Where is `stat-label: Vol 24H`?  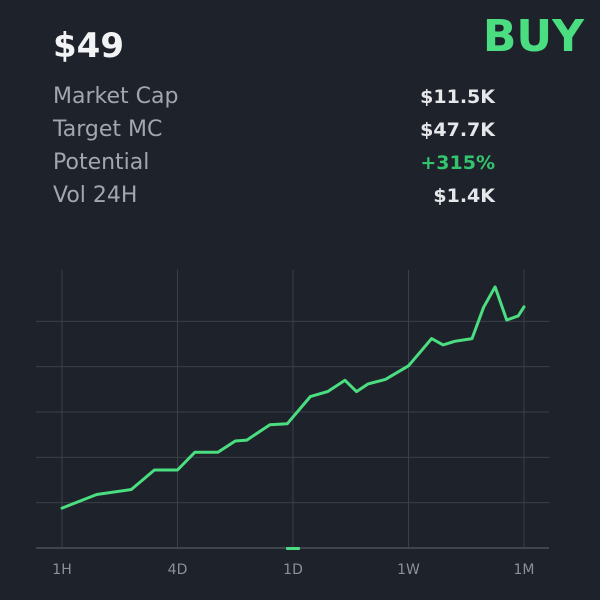
stat-label: Vol 24H is located at coordinates (95, 195).